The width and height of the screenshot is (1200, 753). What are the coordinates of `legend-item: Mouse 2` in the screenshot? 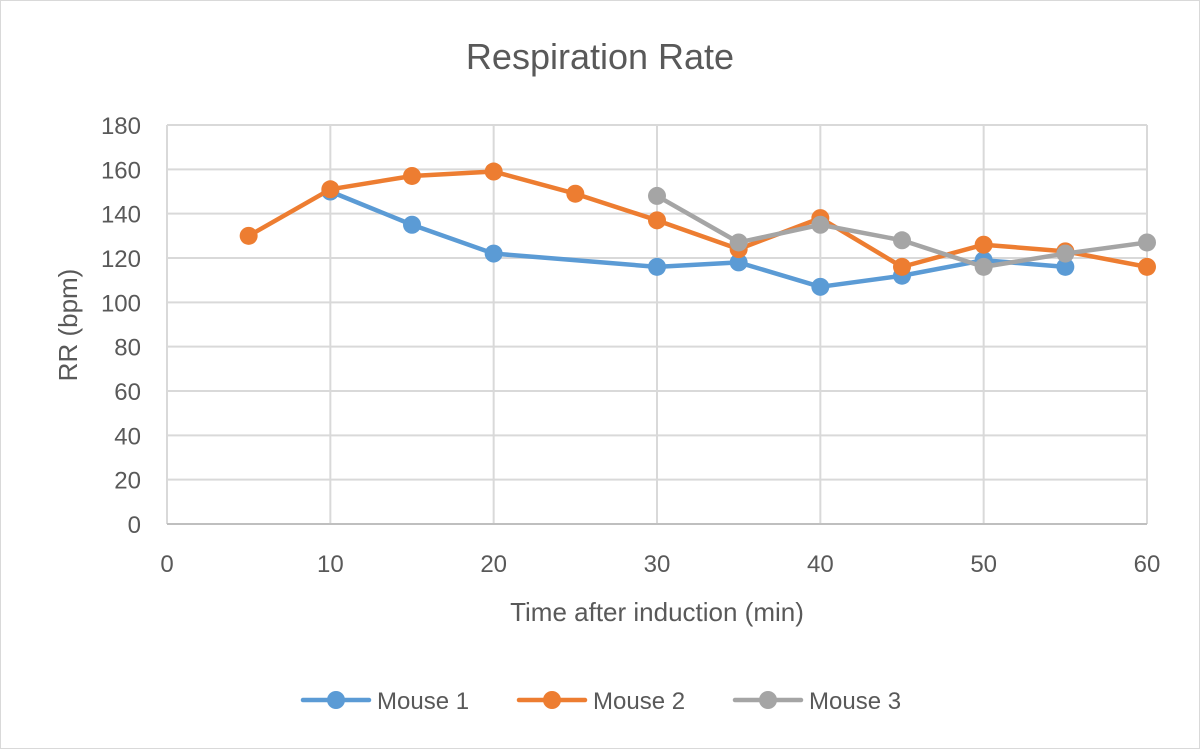 It's located at (600, 701).